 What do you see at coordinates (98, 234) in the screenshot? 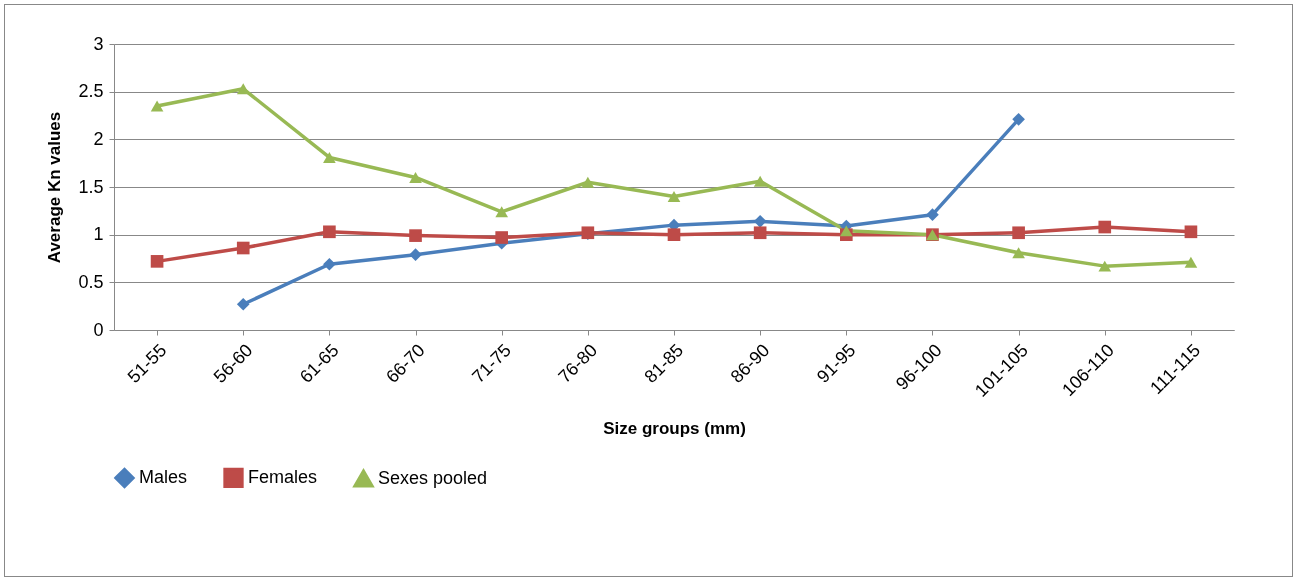
I see `y-tick-label: 1` at bounding box center [98, 234].